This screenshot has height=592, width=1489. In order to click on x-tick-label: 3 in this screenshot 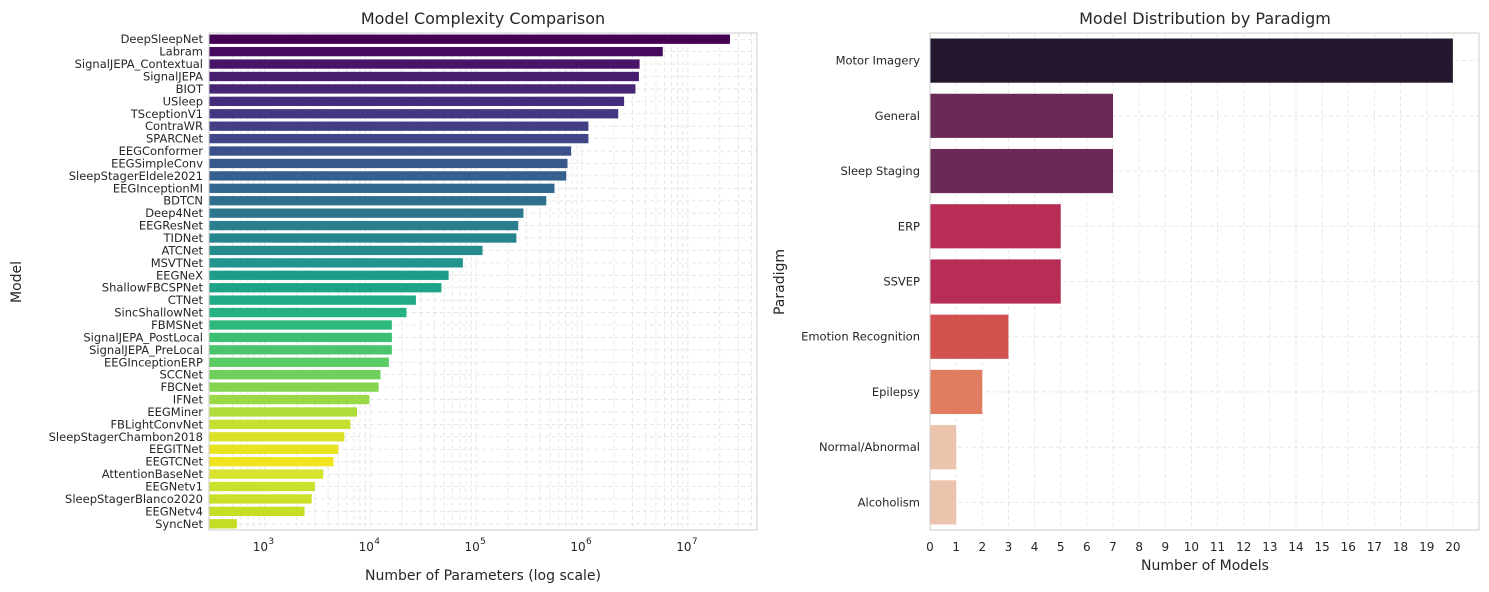, I will do `click(1009, 547)`.